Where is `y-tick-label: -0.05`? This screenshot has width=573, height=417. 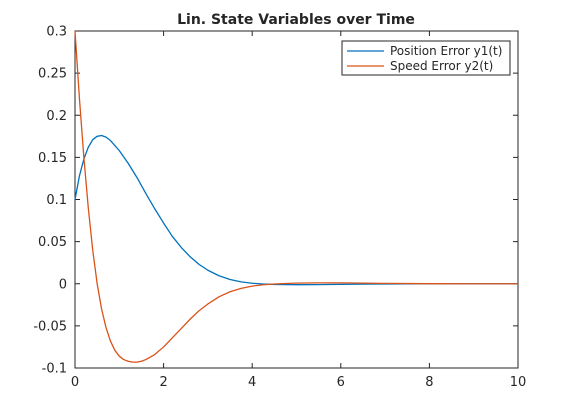
y-tick-label: -0.05 is located at coordinates (50, 326).